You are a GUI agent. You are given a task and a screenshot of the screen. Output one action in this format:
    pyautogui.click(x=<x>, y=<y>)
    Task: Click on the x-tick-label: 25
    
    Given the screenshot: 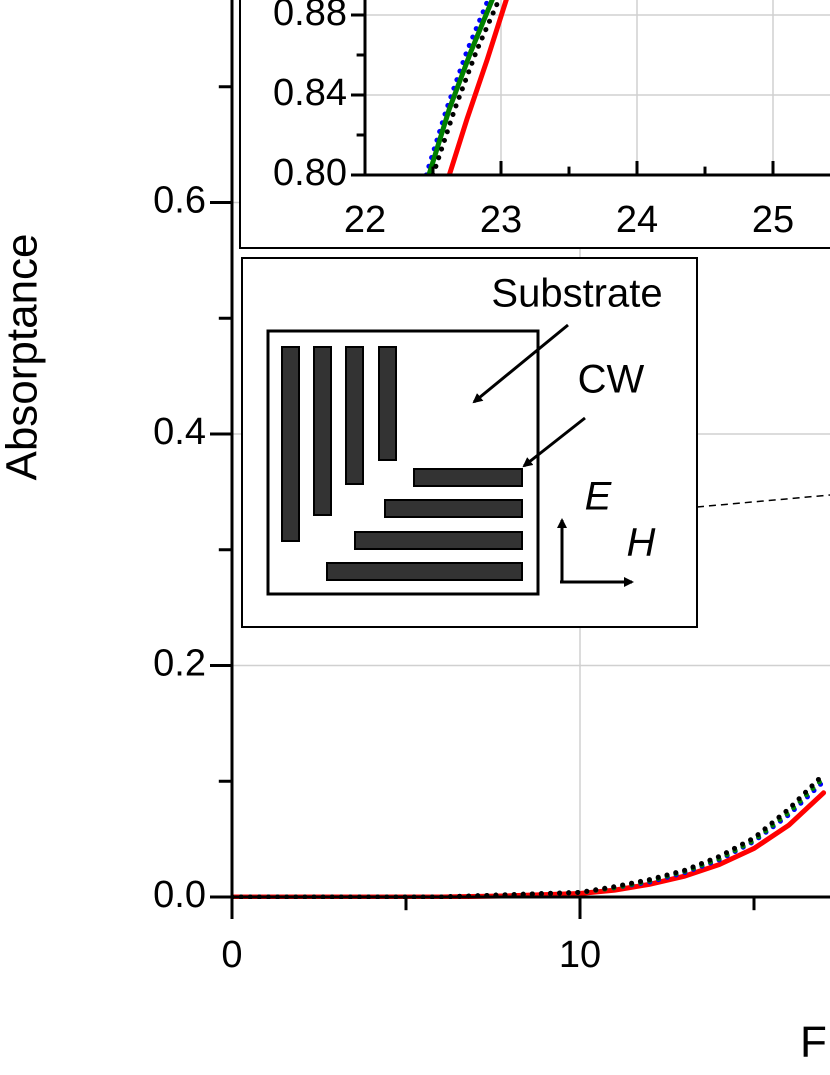 What is the action you would take?
    pyautogui.click(x=773, y=220)
    